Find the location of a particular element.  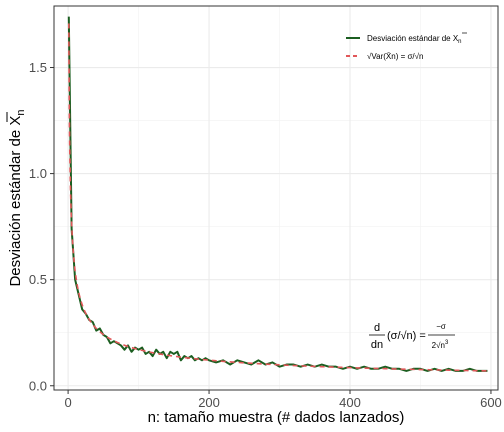

x-tick-label: 200 is located at coordinates (209, 402).